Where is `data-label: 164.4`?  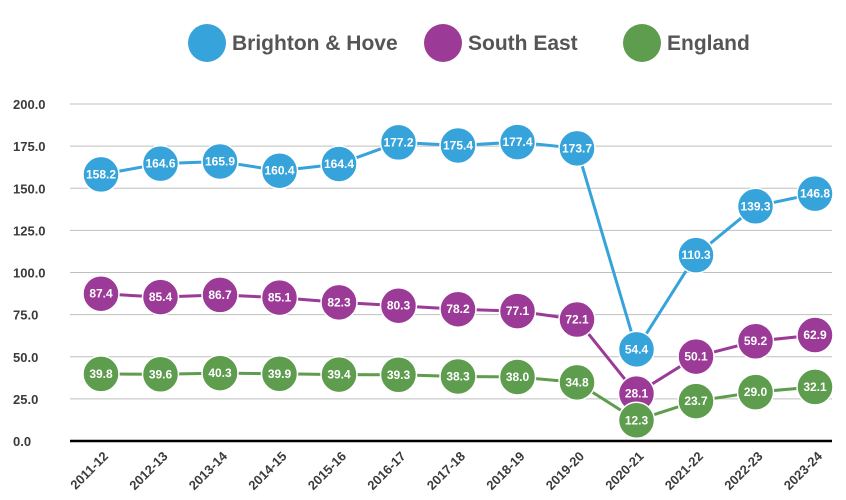 data-label: 164.4 is located at coordinates (339, 164).